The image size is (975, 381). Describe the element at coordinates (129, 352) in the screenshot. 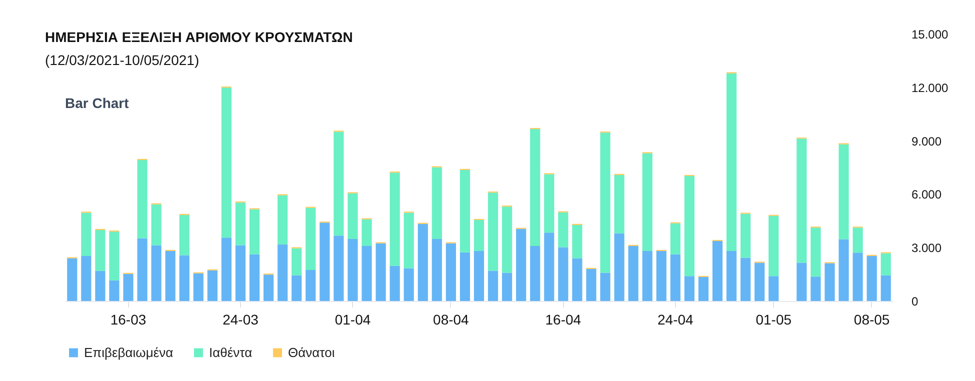

I see `legend-label: Επιβεβαιωμένα` at that location.